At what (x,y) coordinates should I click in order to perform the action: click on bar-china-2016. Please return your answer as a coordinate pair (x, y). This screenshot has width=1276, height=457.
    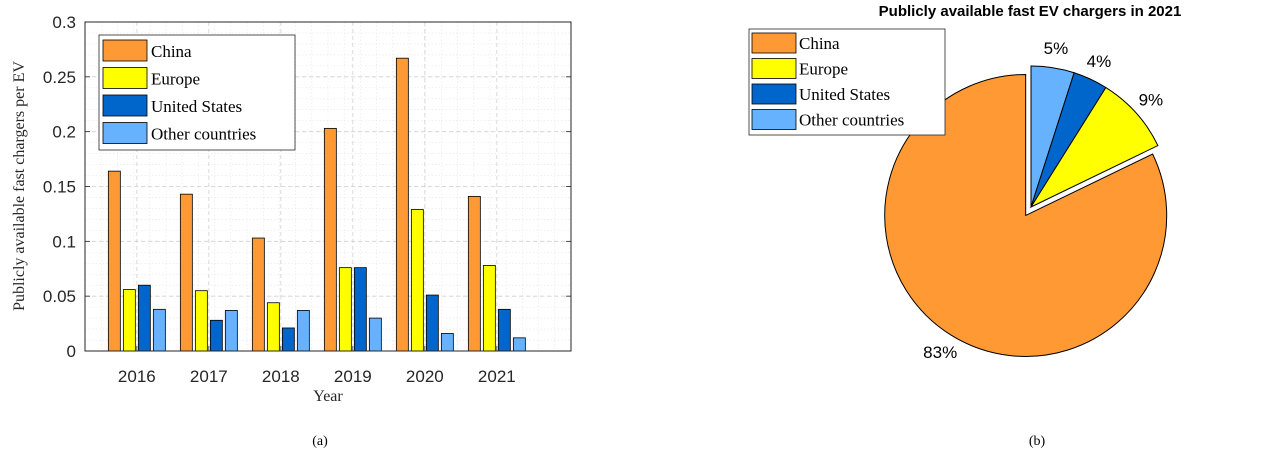
    Looking at the image, I should click on (114, 261).